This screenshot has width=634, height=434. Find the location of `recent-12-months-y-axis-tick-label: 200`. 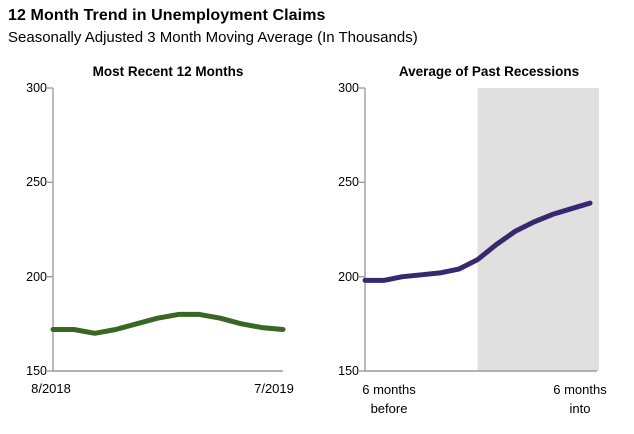

recent-12-months-y-axis-tick-label: 200 is located at coordinates (36, 277).